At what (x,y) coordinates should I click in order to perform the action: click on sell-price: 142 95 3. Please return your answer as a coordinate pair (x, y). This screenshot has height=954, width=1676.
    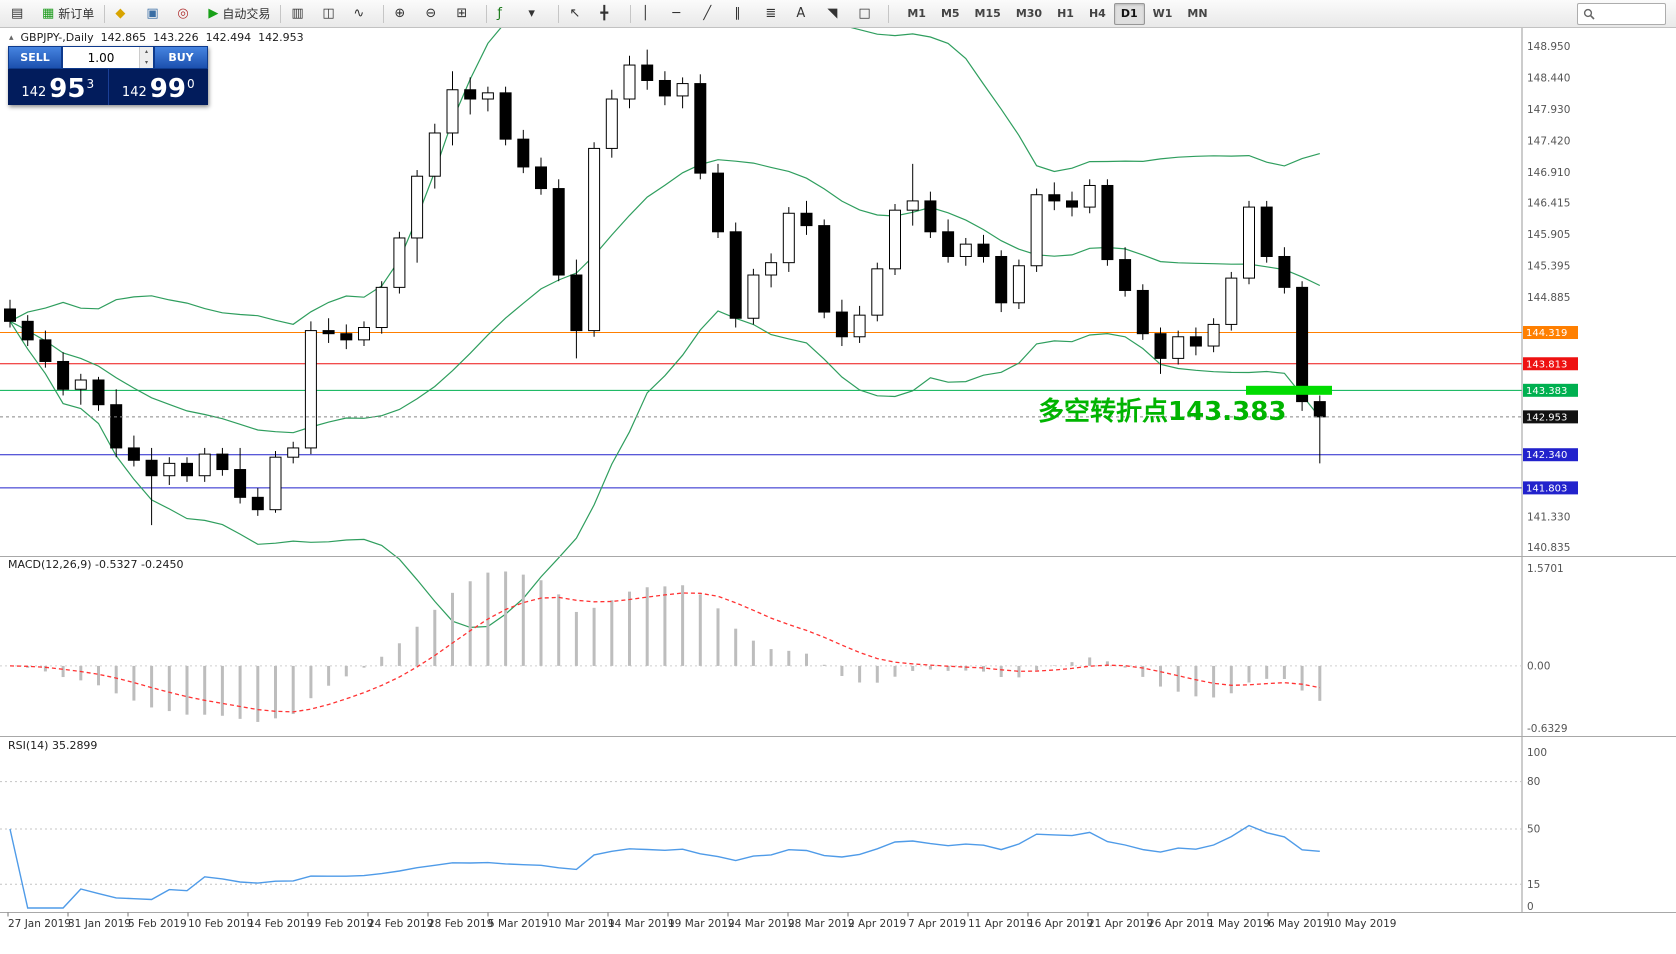
    Looking at the image, I should click on (58, 87).